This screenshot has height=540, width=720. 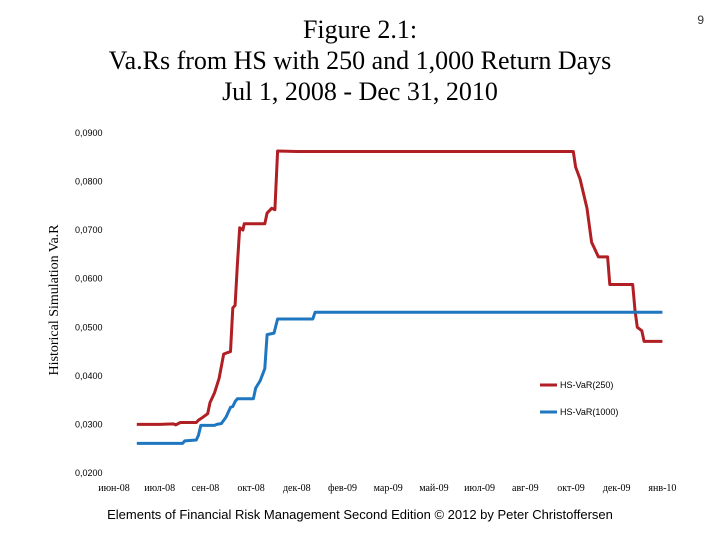 I want to click on y-tick-label: 0,0600, so click(x=89, y=279).